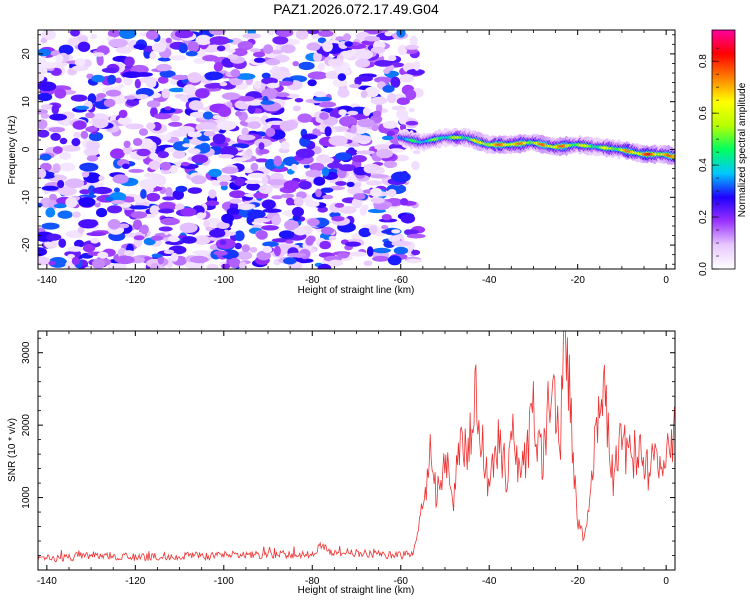 This screenshot has height=600, width=750. What do you see at coordinates (26, 102) in the screenshot?
I see `y-tick-label: 10` at bounding box center [26, 102].